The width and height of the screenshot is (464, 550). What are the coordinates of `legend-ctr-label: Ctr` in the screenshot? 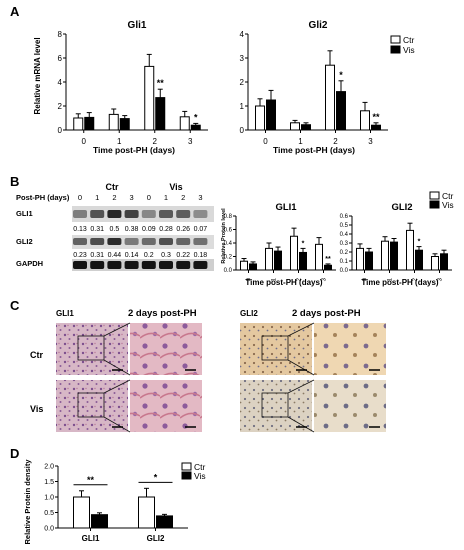 It's located at (200, 467).